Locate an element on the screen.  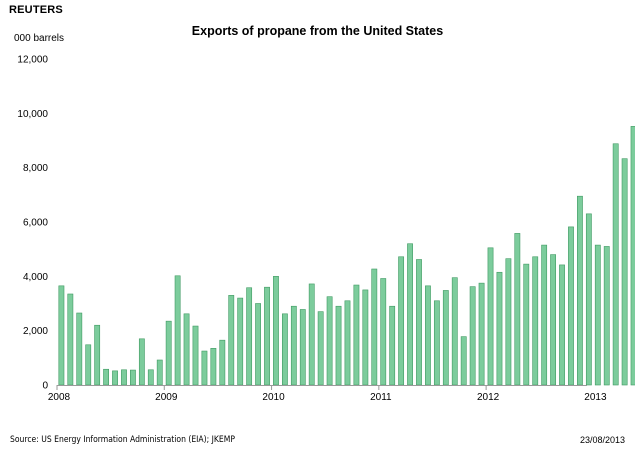
x-tick-label: 2009 is located at coordinates (166, 397).